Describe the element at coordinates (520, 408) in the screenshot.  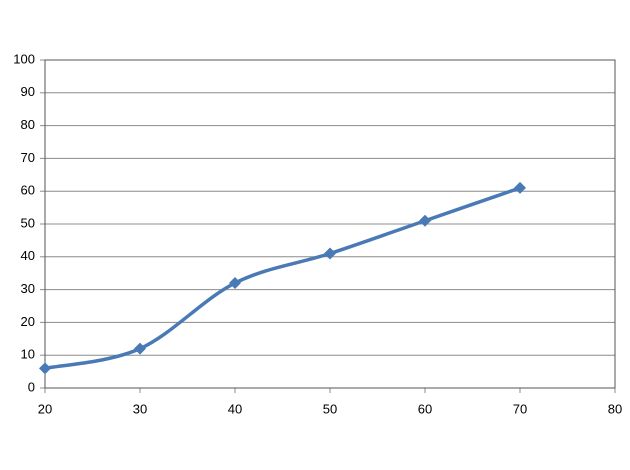
I see `x-tick-label: 70` at that location.